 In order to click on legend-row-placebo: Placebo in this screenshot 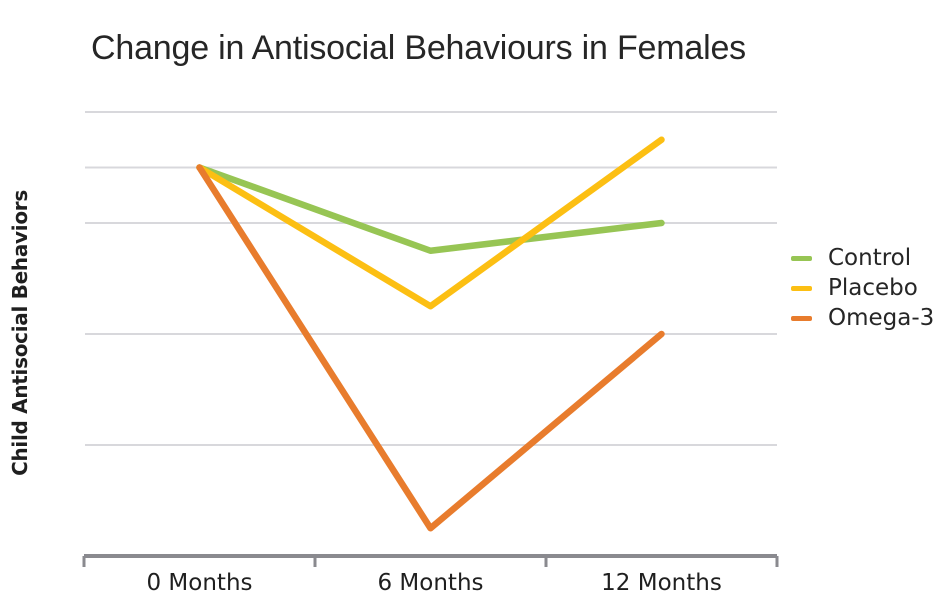, I will do `click(862, 288)`.